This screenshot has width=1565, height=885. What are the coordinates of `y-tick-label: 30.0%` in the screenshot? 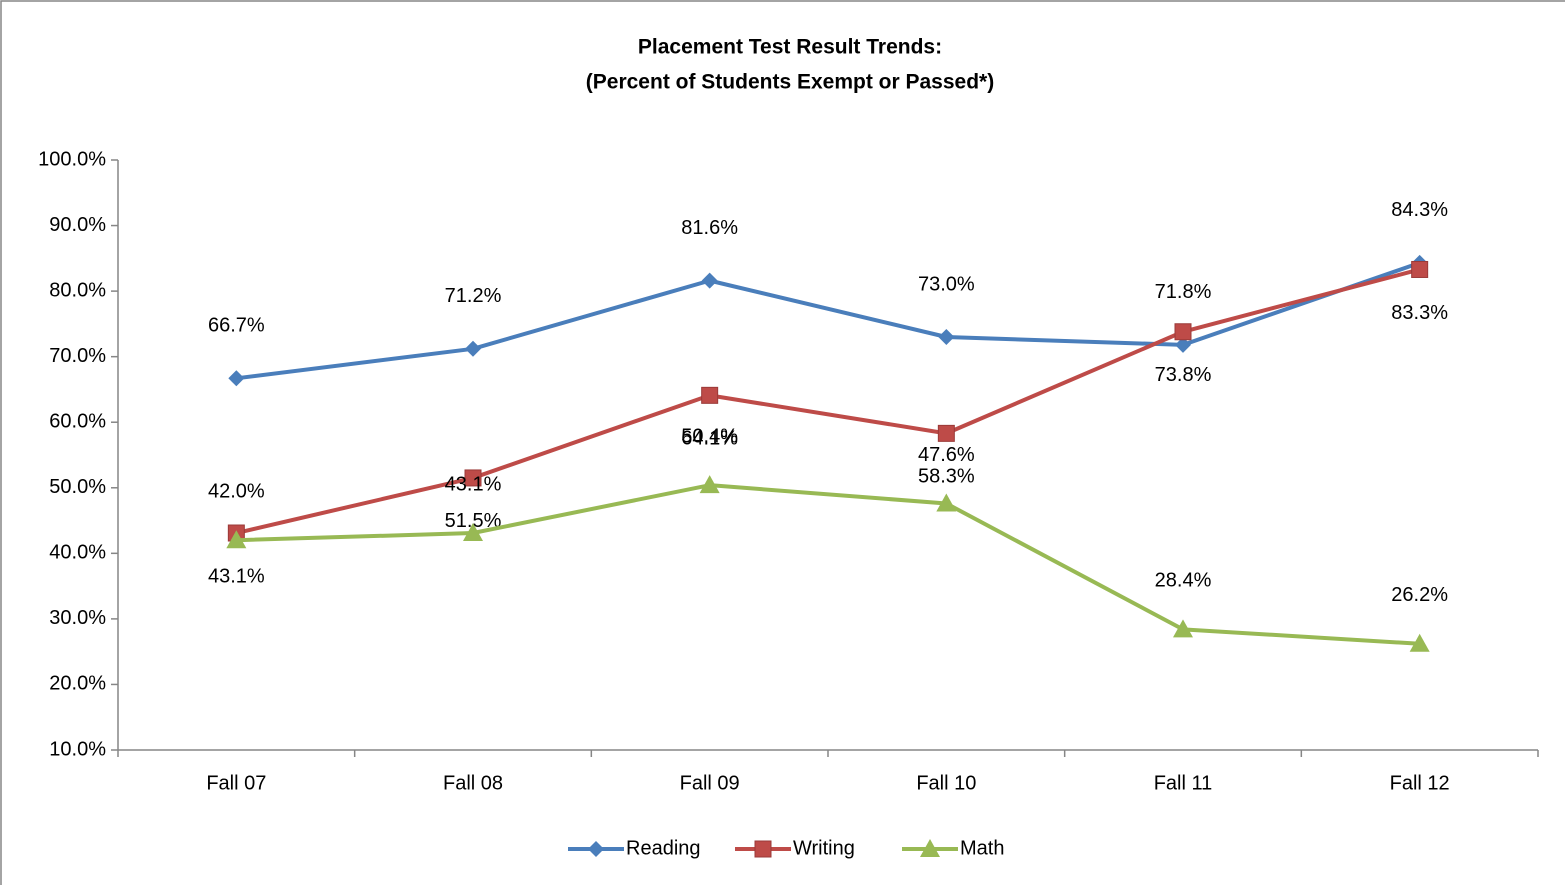 It's located at (77, 618).